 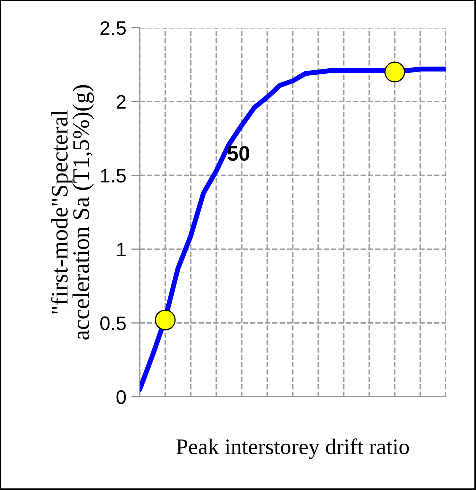 I want to click on y-tick-label: 1, so click(x=121, y=249).